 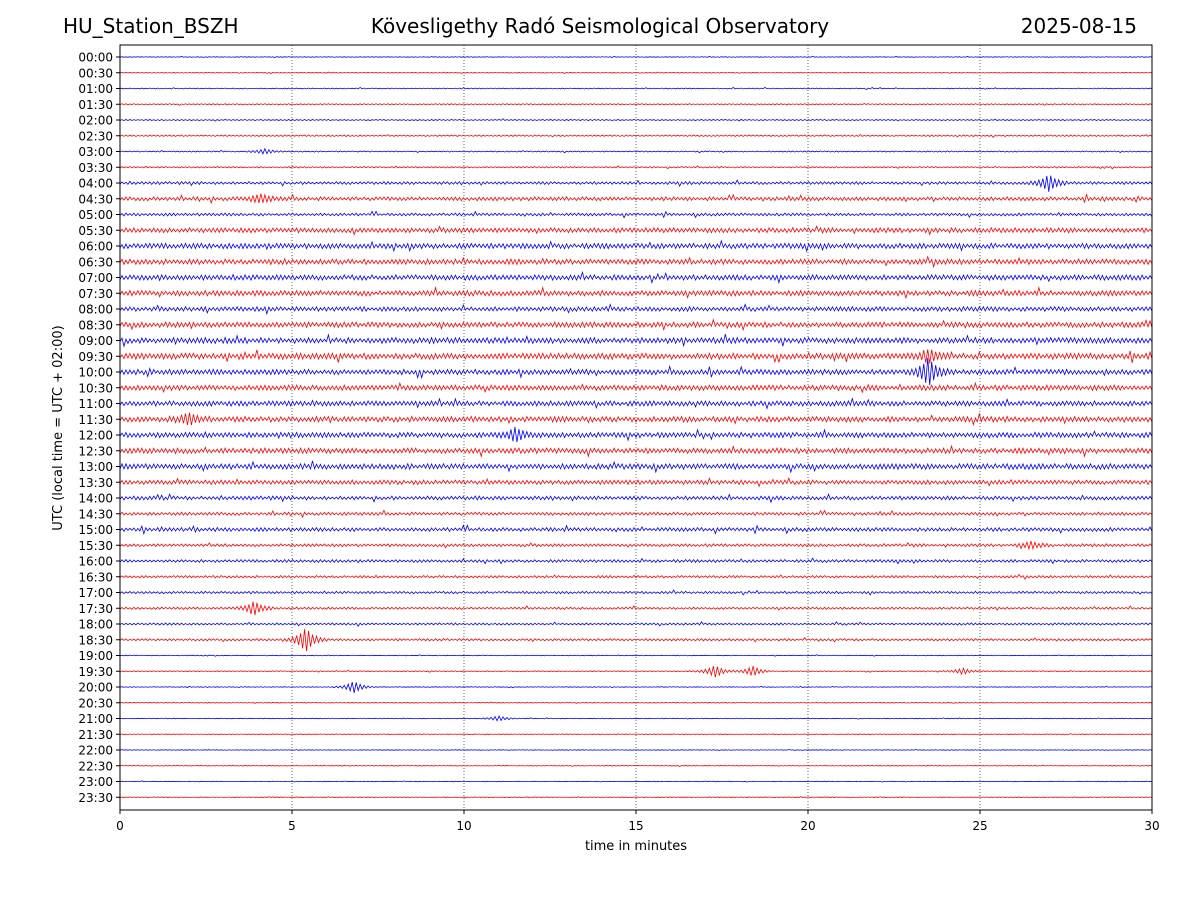 What do you see at coordinates (95, 199) in the screenshot?
I see `y-tick-label: 04:30` at bounding box center [95, 199].